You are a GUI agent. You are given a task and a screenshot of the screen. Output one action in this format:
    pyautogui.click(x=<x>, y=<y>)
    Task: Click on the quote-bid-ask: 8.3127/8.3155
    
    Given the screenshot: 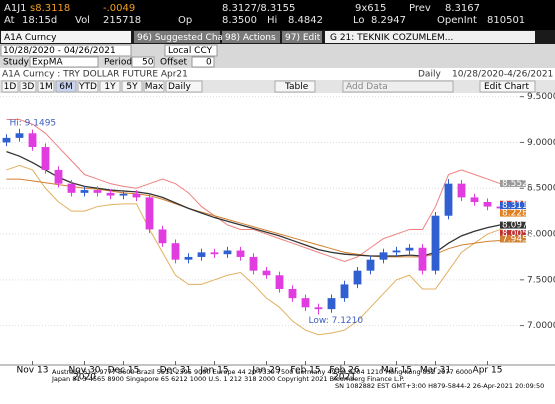 What is the action you would take?
    pyautogui.click(x=258, y=8)
    